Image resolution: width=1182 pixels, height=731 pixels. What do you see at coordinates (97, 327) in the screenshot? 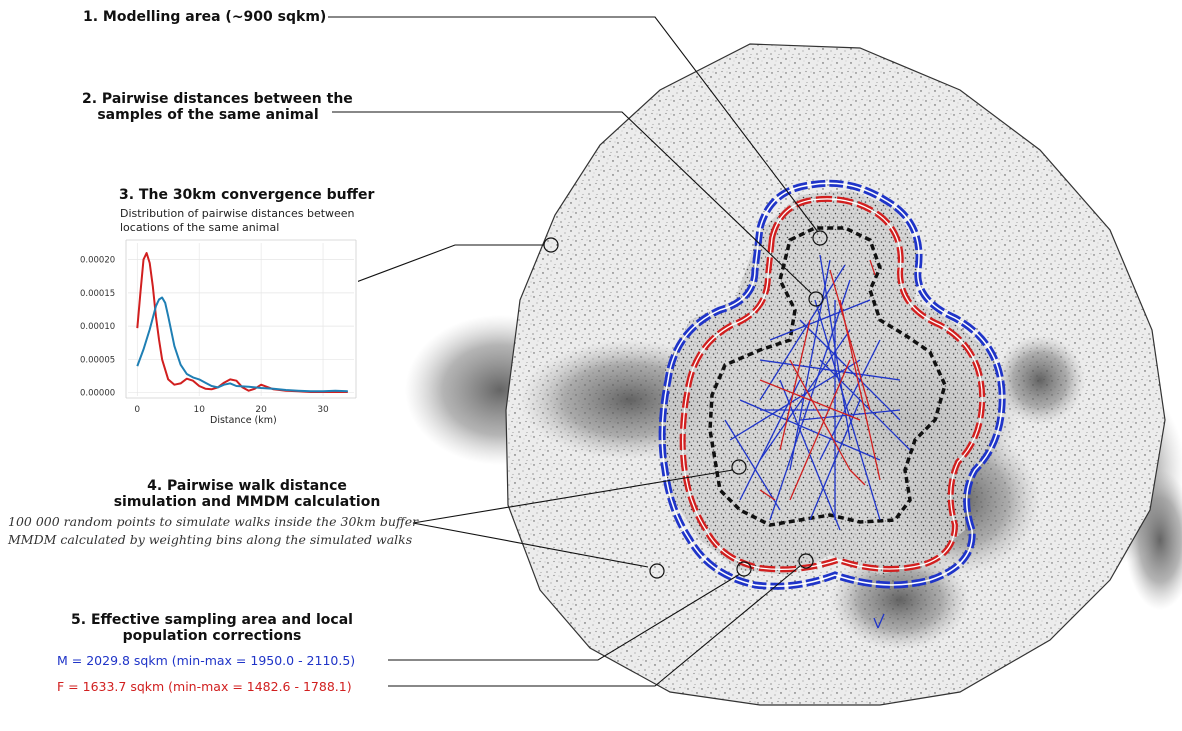
I see `chart-y-tick-label: 0.00010` at bounding box center [97, 327].